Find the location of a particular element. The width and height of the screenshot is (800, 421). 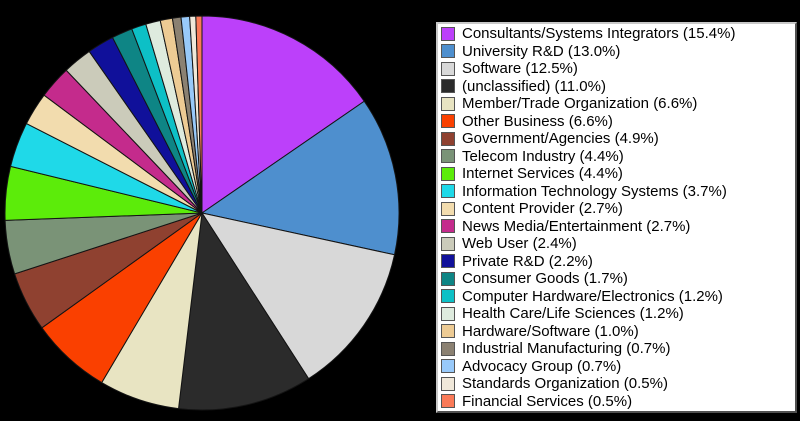

legend-item-university-r-d: University R&D (13.0%) is located at coordinates (616, 52).